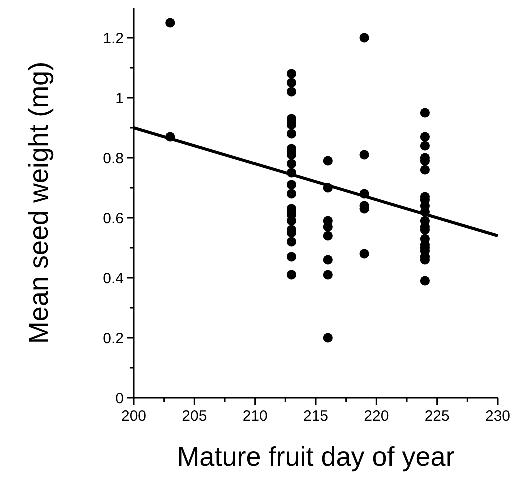 The height and width of the screenshot is (484, 522). What do you see at coordinates (316, 457) in the screenshot?
I see `x-axis-title: Mature fruit day of year` at bounding box center [316, 457].